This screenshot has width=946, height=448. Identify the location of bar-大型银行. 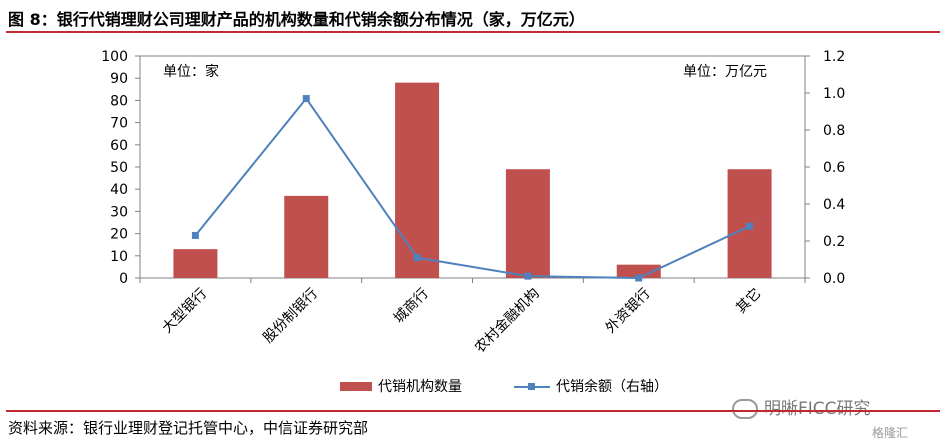
(195, 263).